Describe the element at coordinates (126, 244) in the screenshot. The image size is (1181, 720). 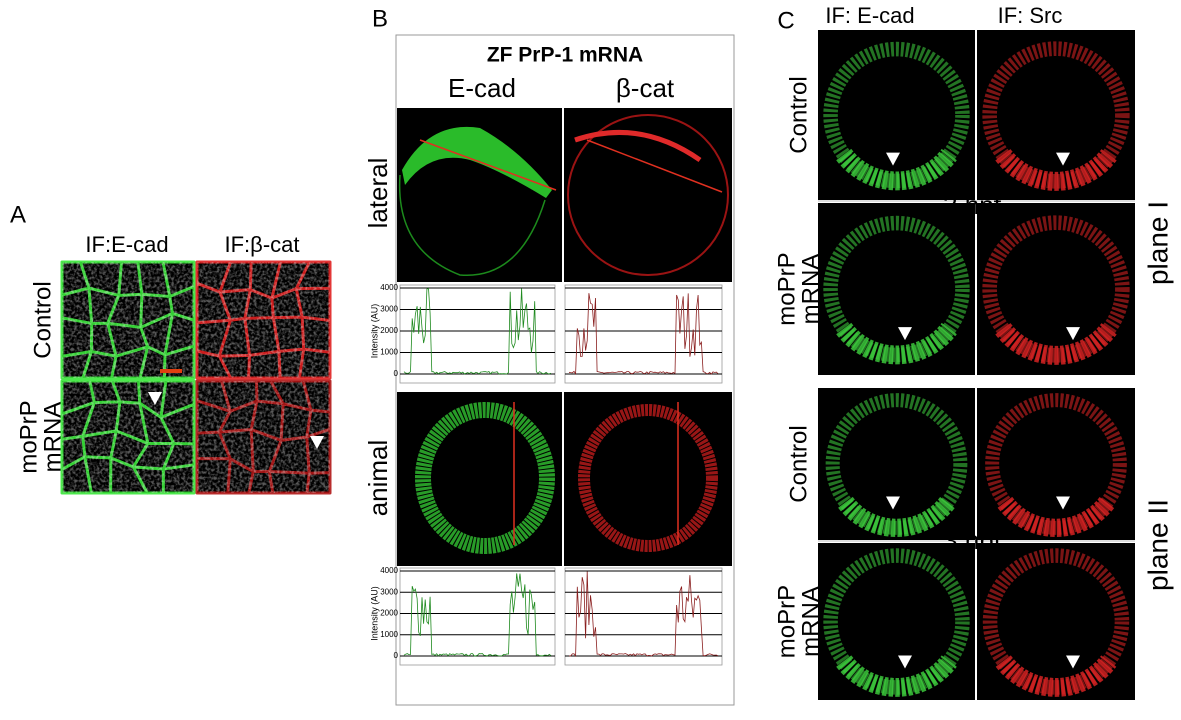
I see `column-header: IF:E-cad` at that location.